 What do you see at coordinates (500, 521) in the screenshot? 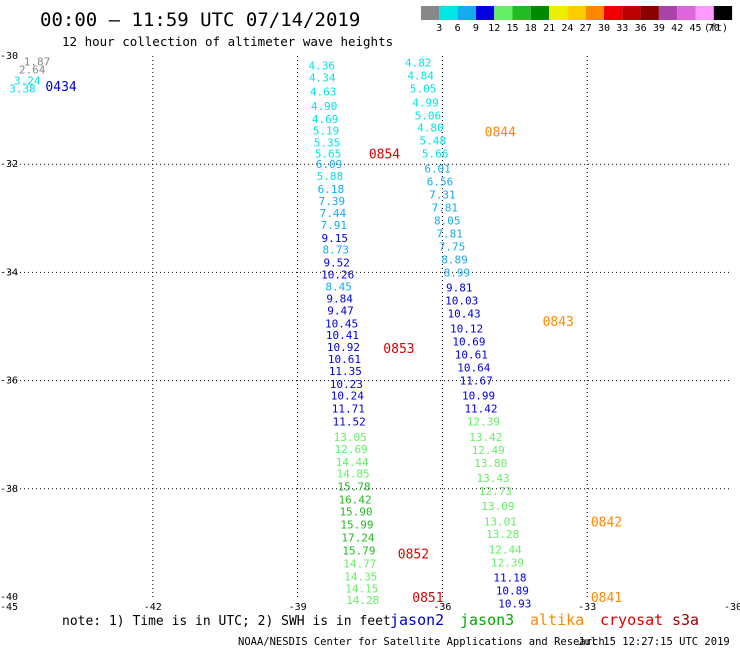
I see `wave-height-value: 13.01` at bounding box center [500, 521].